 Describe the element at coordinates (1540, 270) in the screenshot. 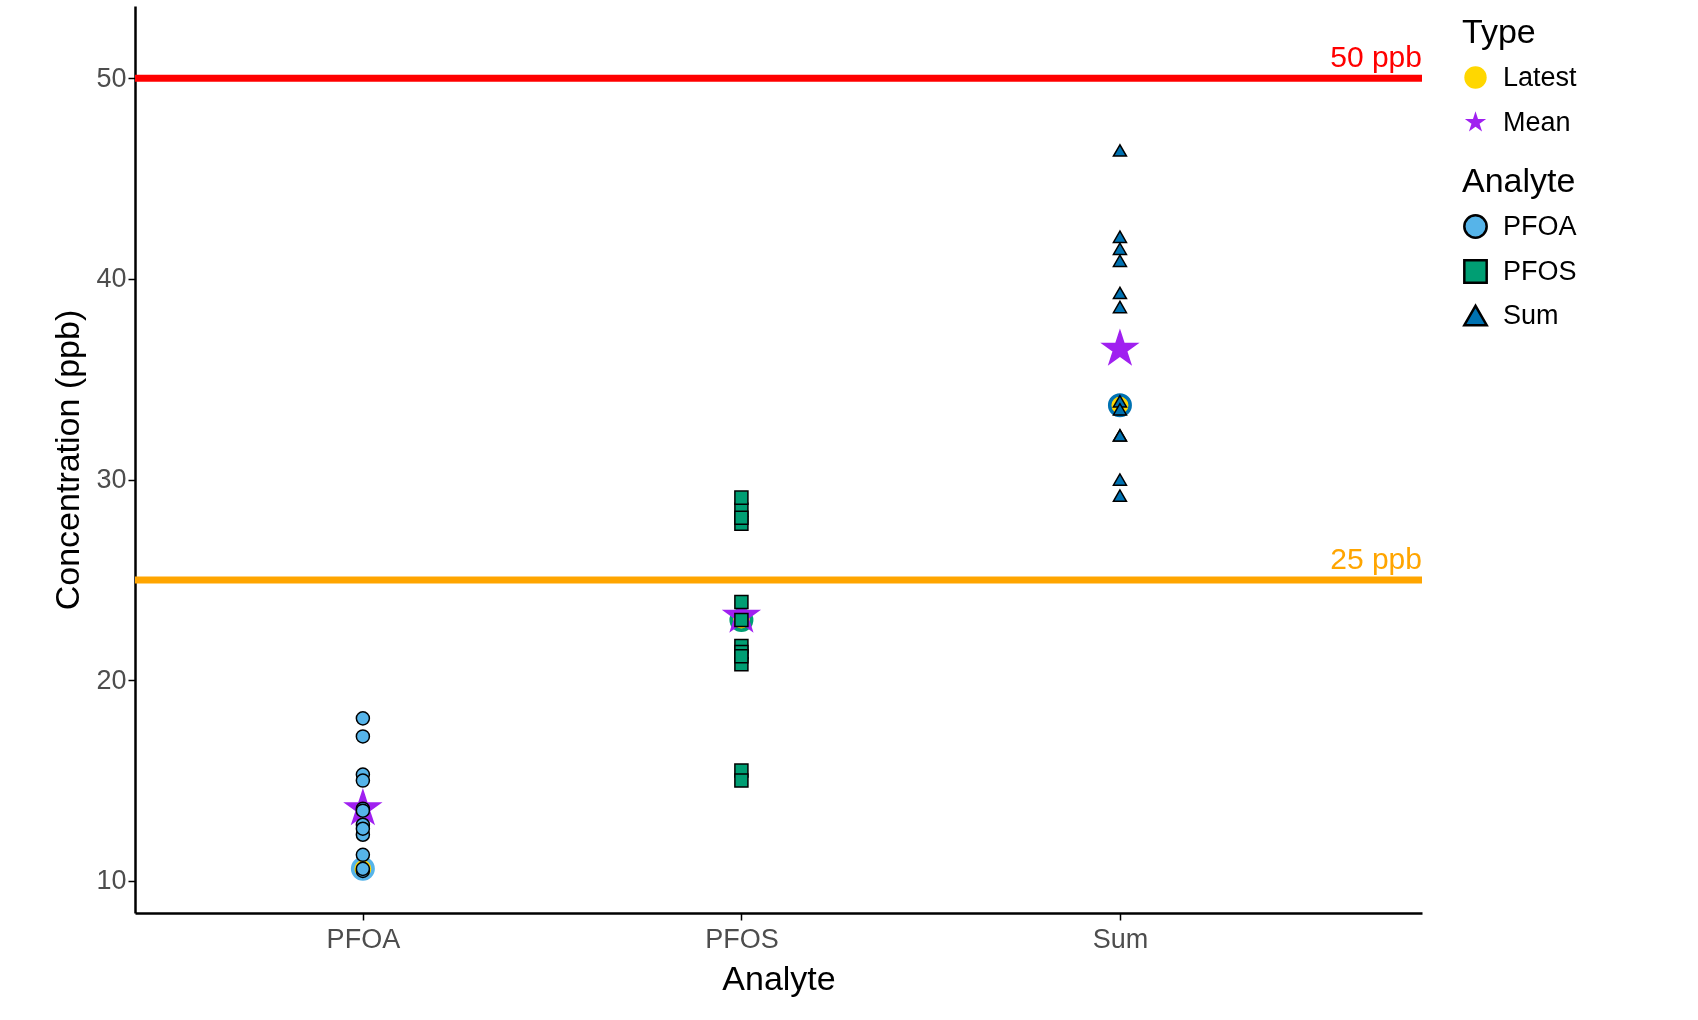

I see `legend-label: PFOS` at that location.